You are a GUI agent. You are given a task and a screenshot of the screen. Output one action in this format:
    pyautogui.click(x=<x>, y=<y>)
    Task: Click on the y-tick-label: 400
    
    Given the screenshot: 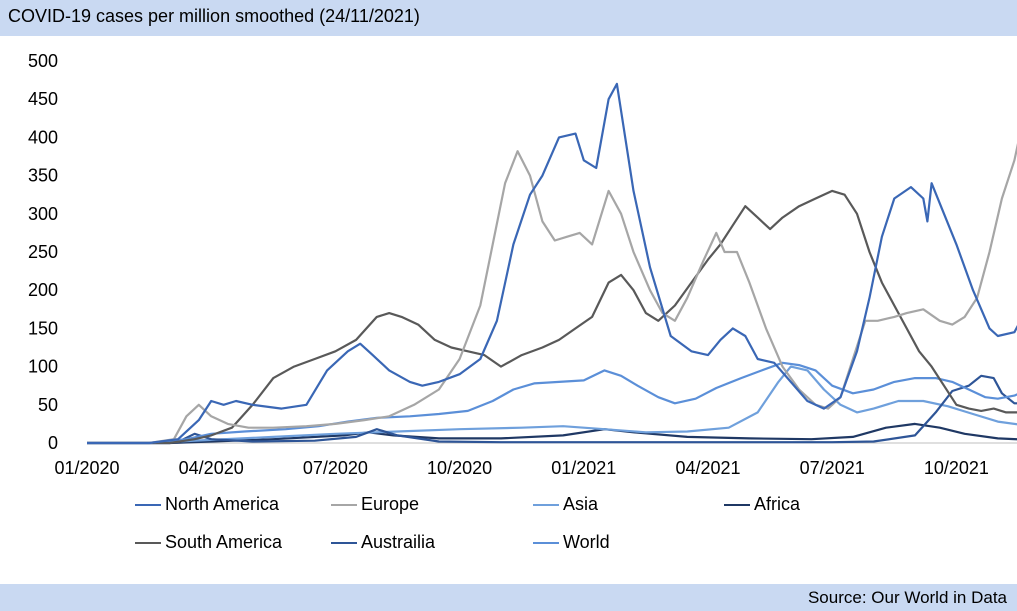 What is the action you would take?
    pyautogui.click(x=43, y=137)
    